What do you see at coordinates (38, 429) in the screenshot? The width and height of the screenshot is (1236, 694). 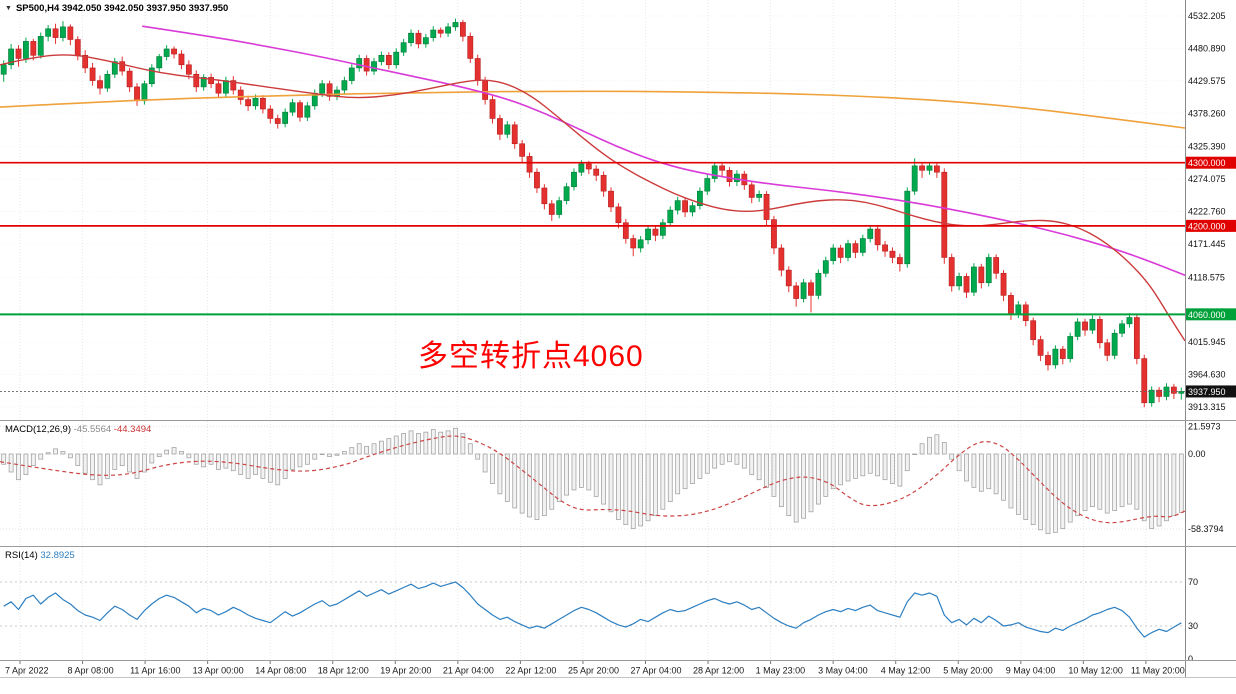 I see `macd-indicator-name: MACD(12,26,9)` at bounding box center [38, 429].